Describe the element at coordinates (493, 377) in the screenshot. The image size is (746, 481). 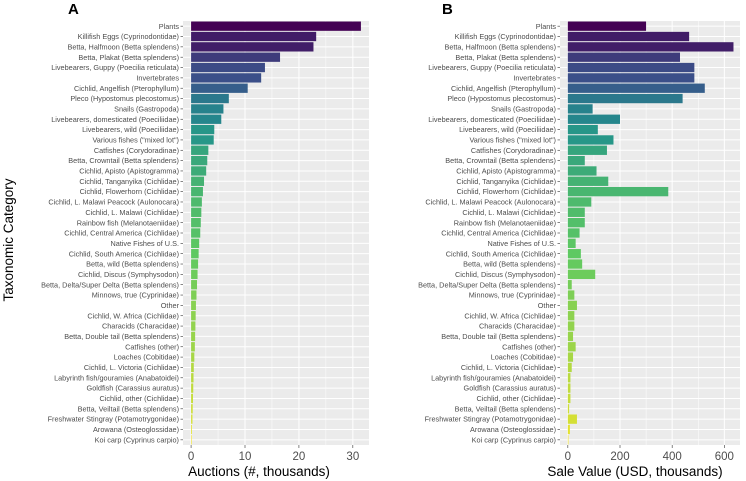
I see `panel-b-category-label: Labyrinth fish/gouramies (Anabatoidei)` at that location.